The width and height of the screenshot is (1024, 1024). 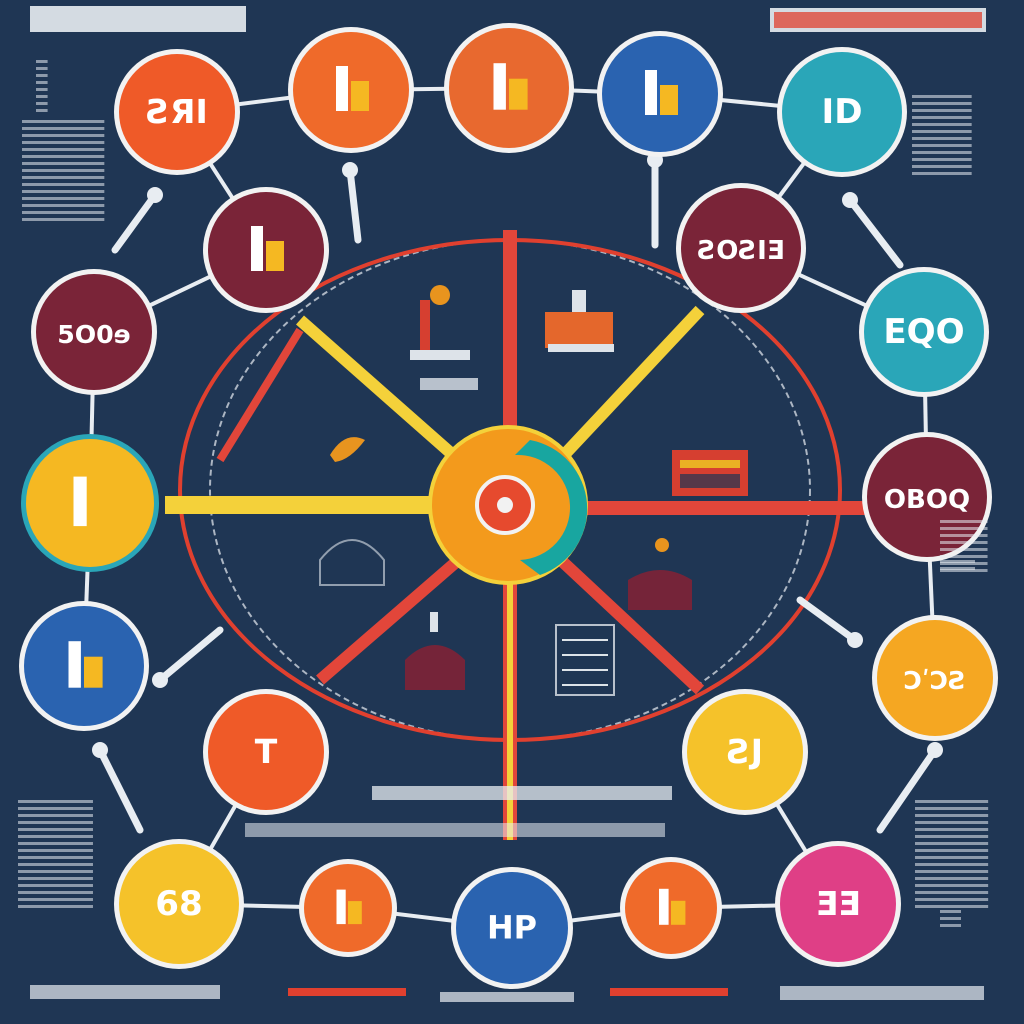 I want to click on node-5: ID, so click(x=842, y=112).